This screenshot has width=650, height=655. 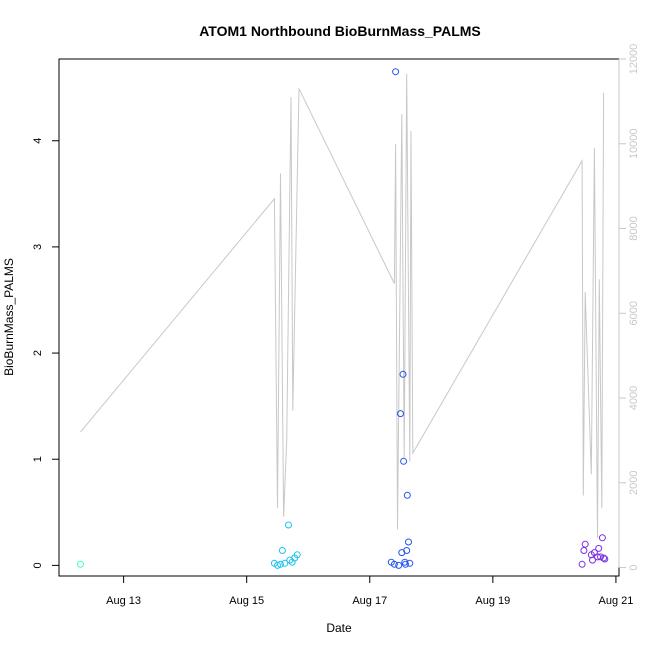 What do you see at coordinates (123, 601) in the screenshot?
I see `x-tick-label: Aug 13` at bounding box center [123, 601].